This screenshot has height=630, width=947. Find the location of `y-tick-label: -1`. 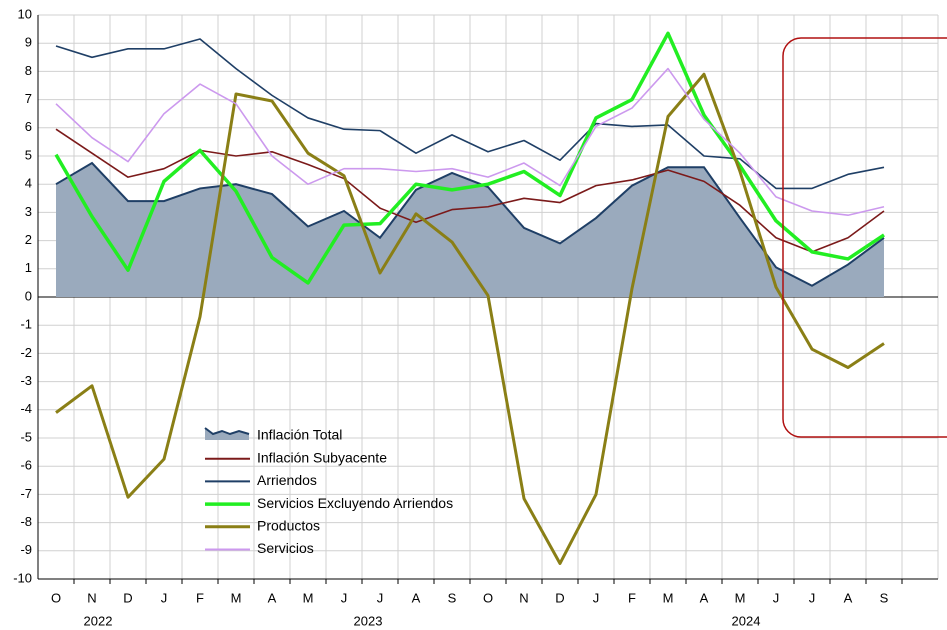

y-tick-label: -1 is located at coordinates (26, 324).